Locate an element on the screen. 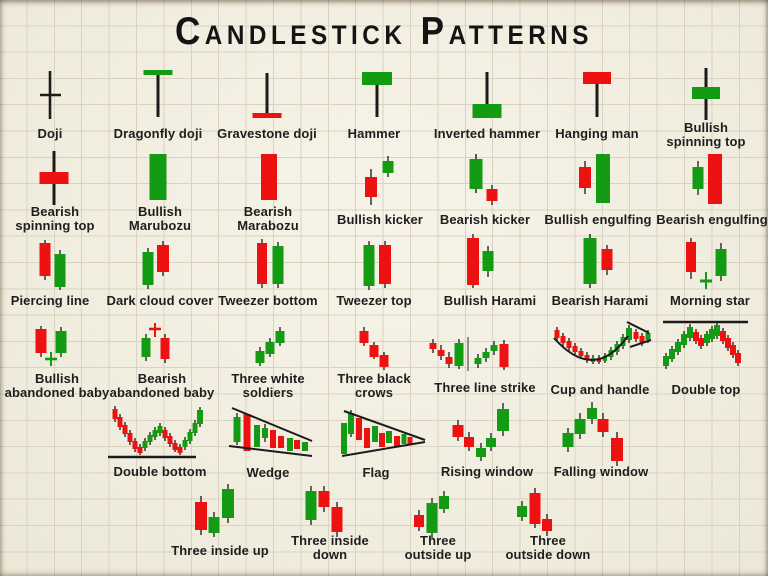 Image resolution: width=768 pixels, height=576 pixels. pattern-label-dark-cloud-cover: Dark cloud cover is located at coordinates (160, 300).